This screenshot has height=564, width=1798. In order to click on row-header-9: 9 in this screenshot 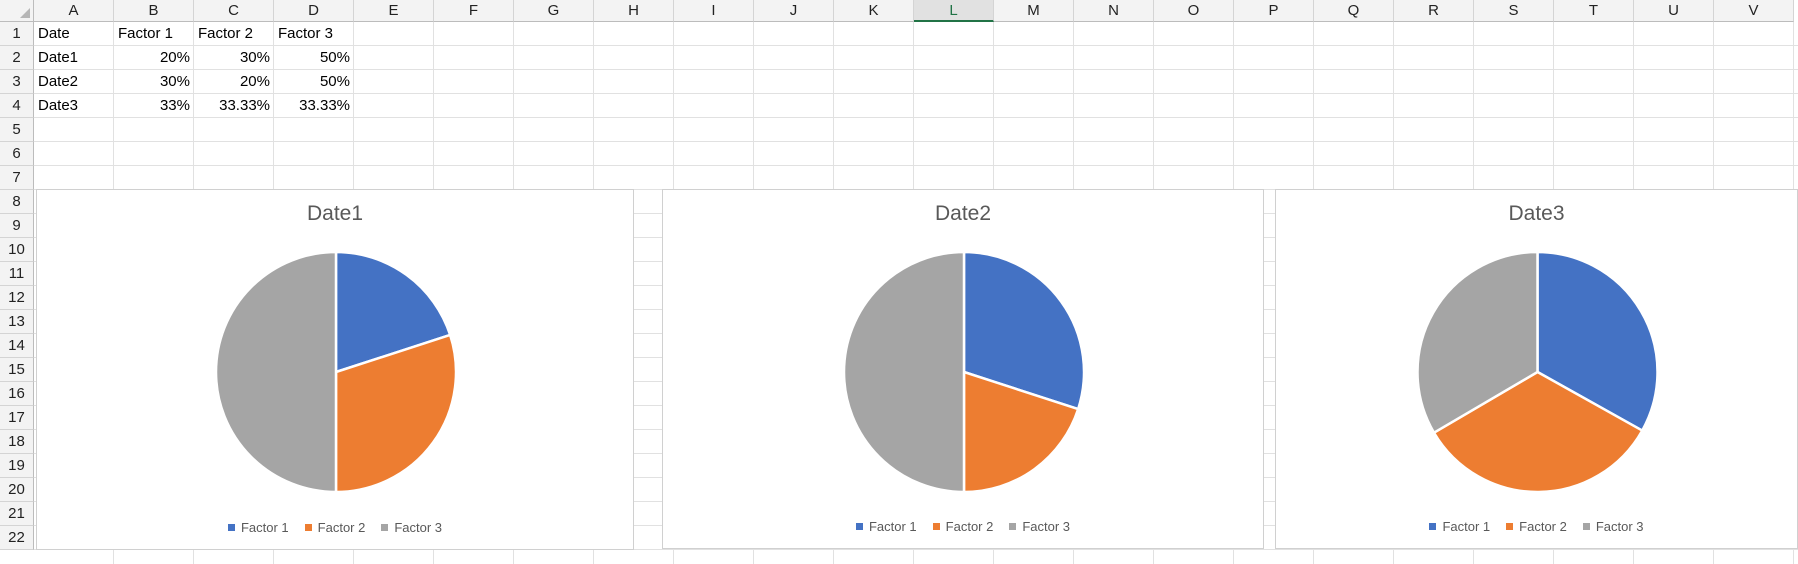, I will do `click(17, 226)`.